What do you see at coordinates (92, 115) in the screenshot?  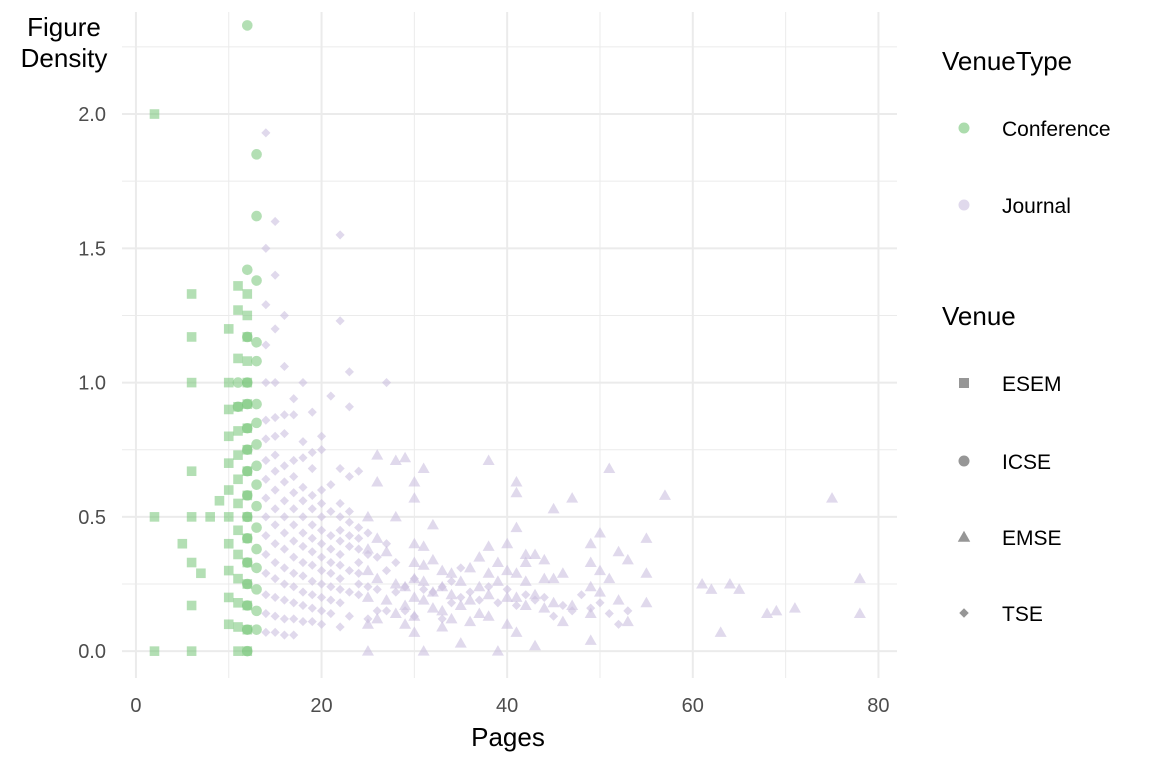 I see `y-tick-label: 2.0` at bounding box center [92, 115].